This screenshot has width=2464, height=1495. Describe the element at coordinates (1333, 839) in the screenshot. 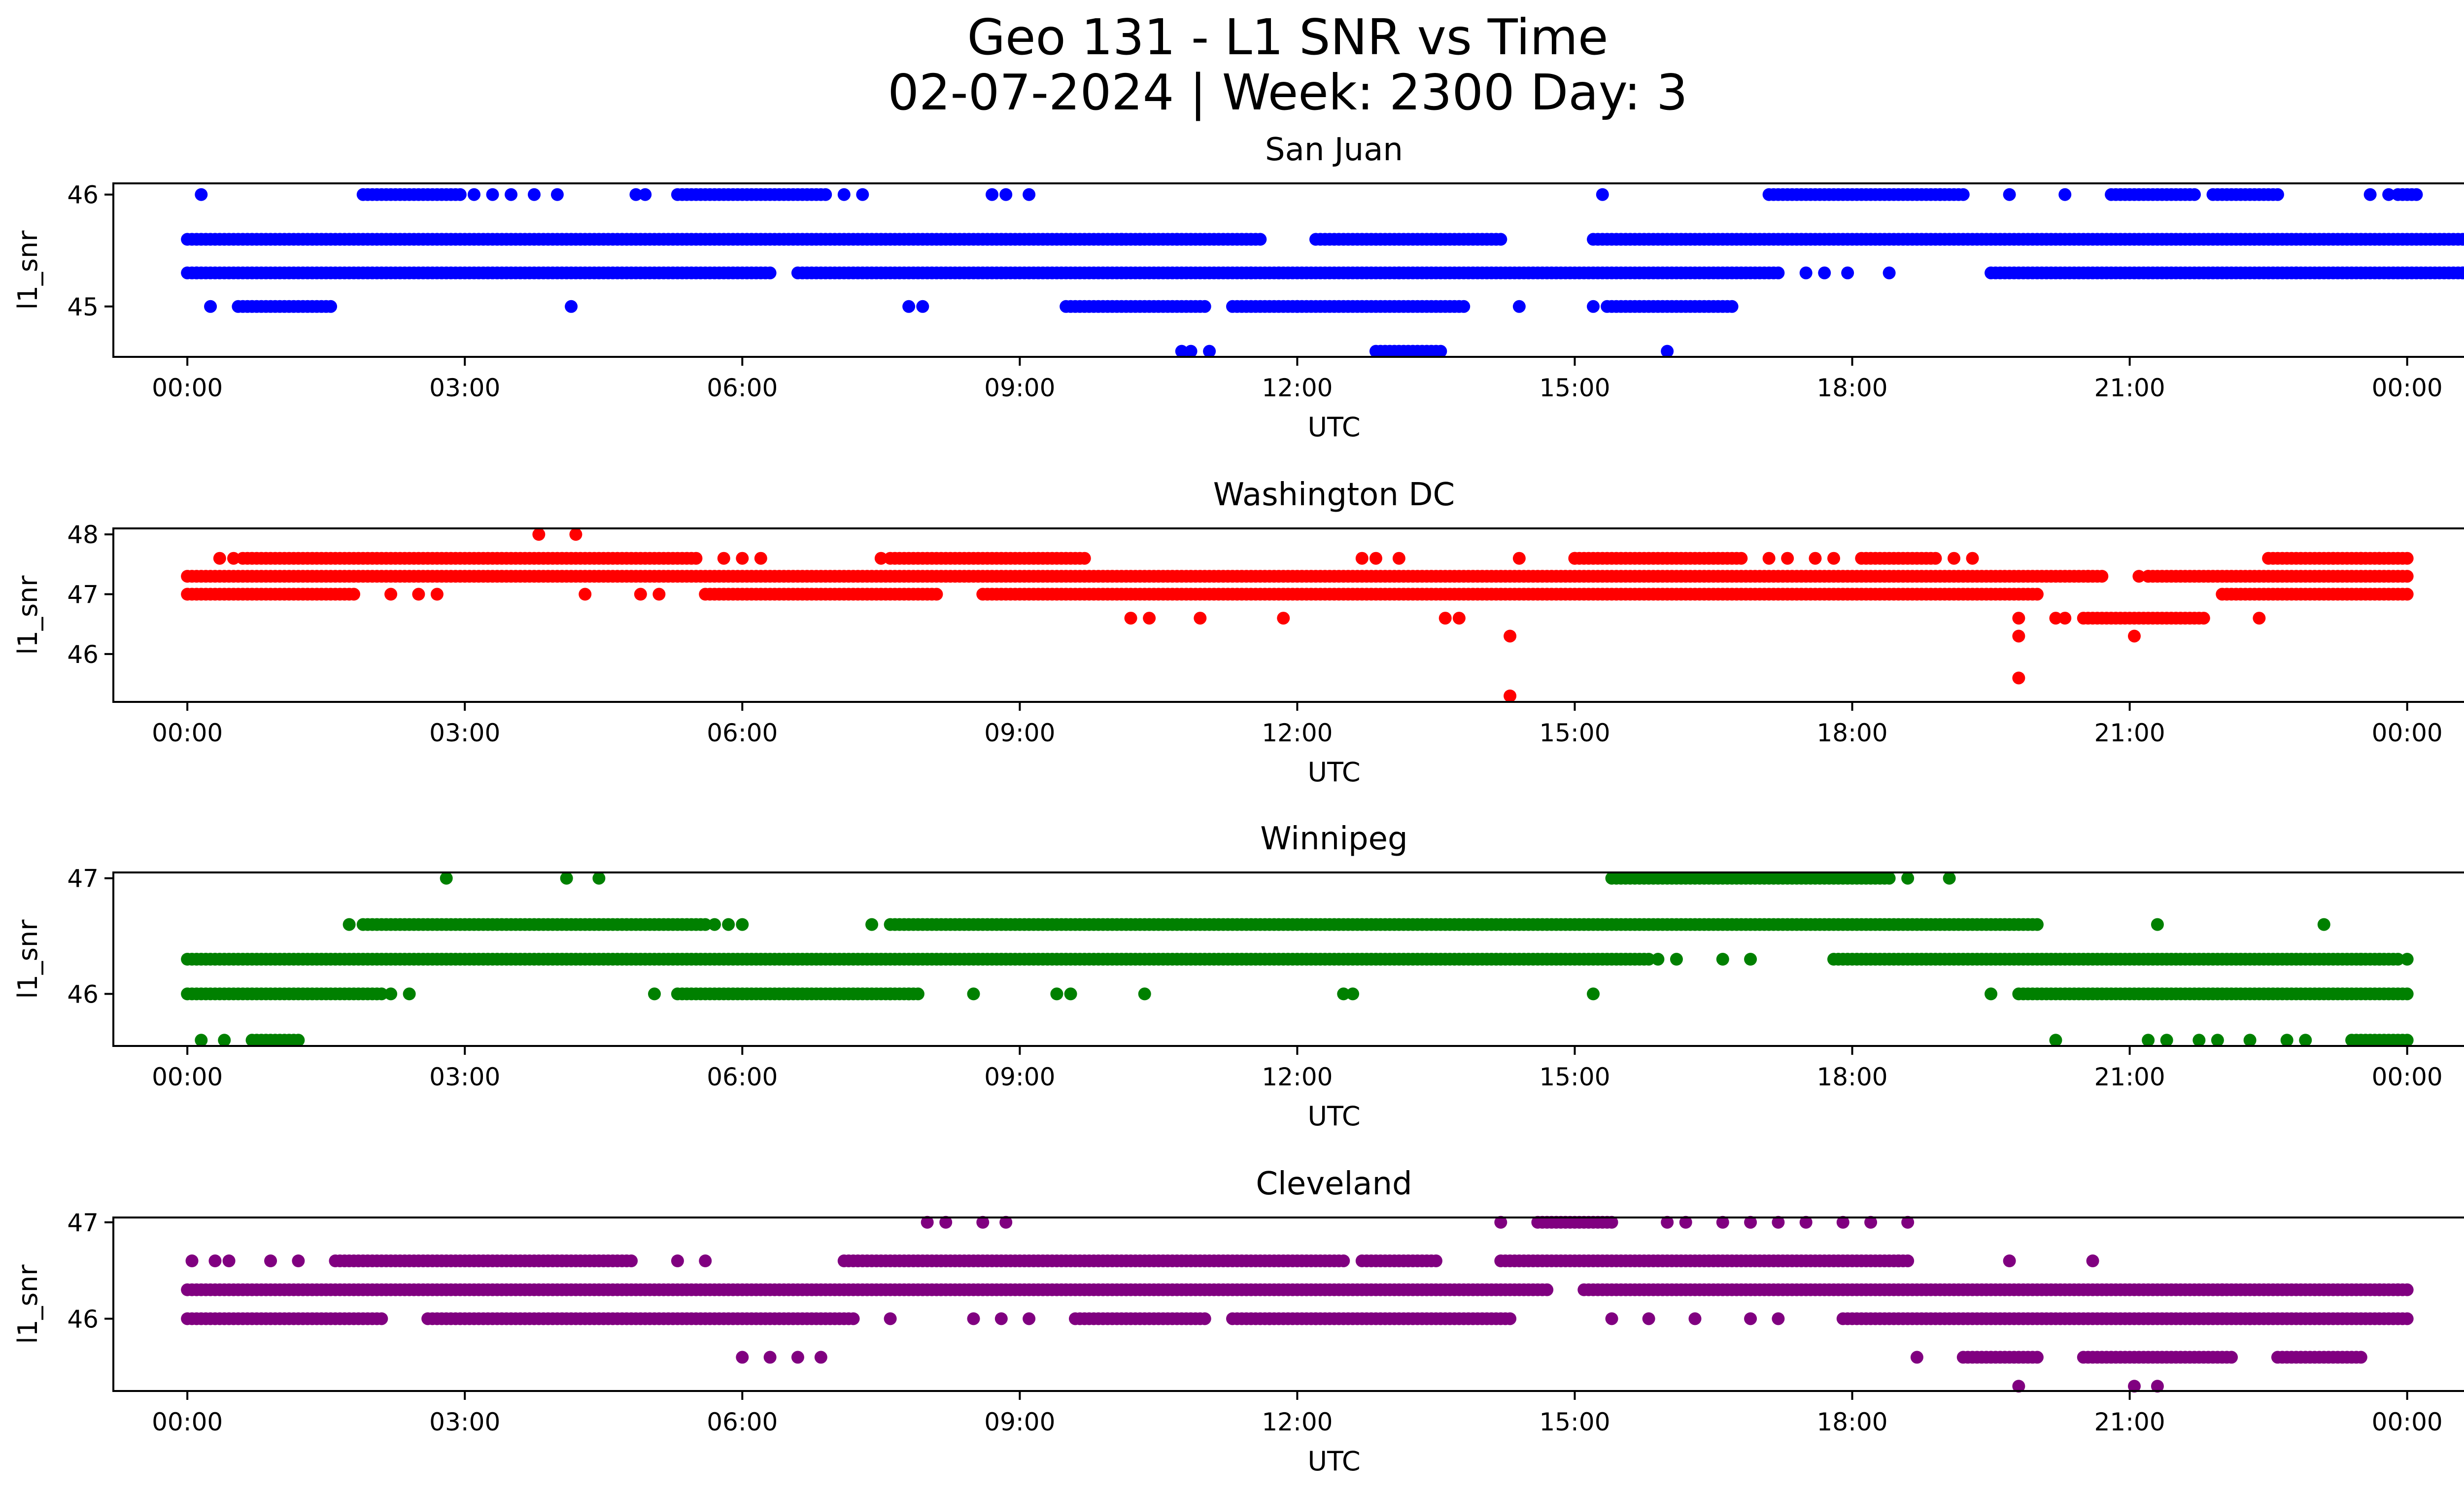

I see `panel-title: Winnipeg` at that location.